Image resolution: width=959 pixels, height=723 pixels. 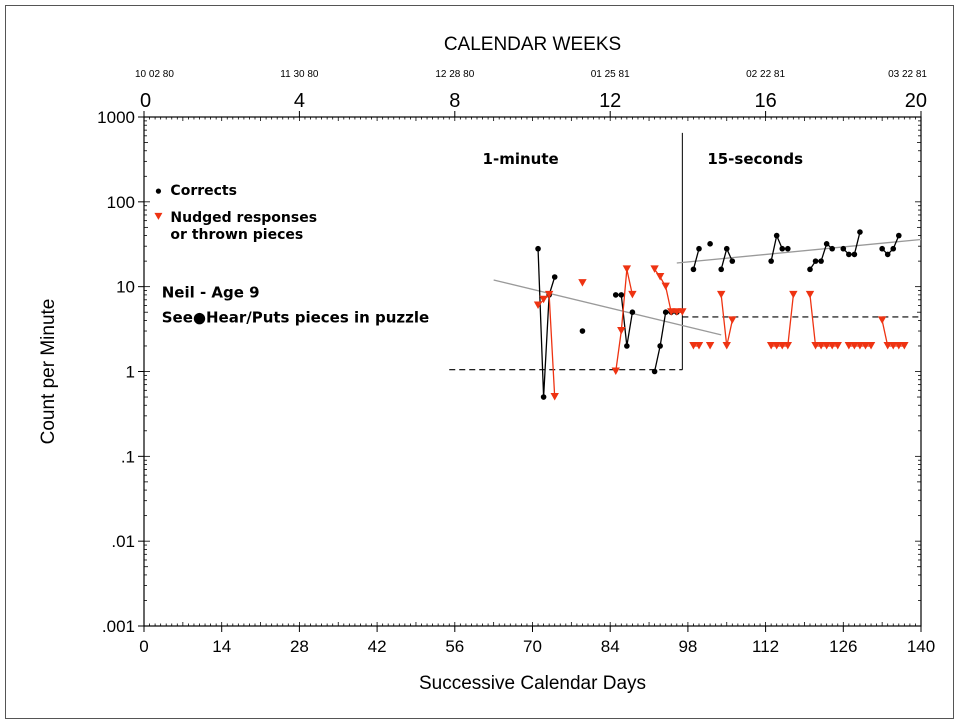 I want to click on week-date-label: 02 22 81, so click(x=765, y=74).